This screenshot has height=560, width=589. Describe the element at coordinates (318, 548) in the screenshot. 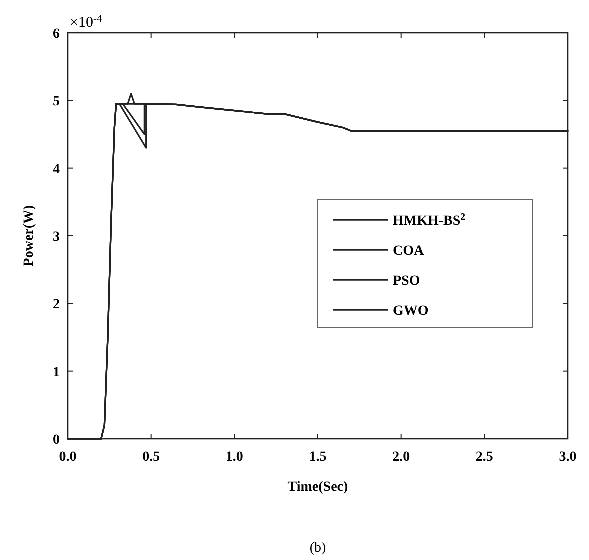

I see `text: (b)` at that location.